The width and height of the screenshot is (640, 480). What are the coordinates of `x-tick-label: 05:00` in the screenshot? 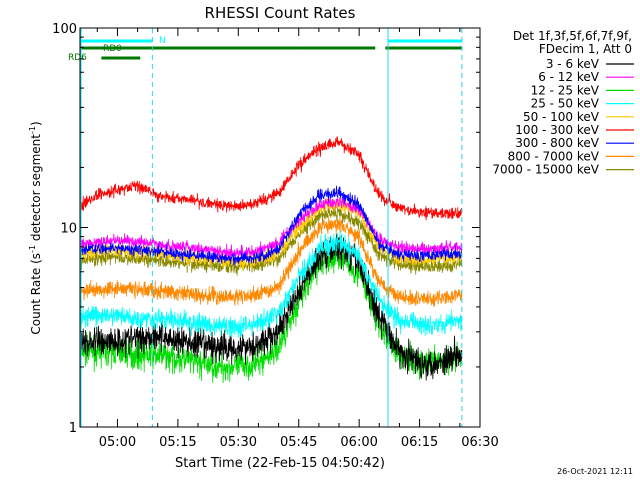 It's located at (117, 442).